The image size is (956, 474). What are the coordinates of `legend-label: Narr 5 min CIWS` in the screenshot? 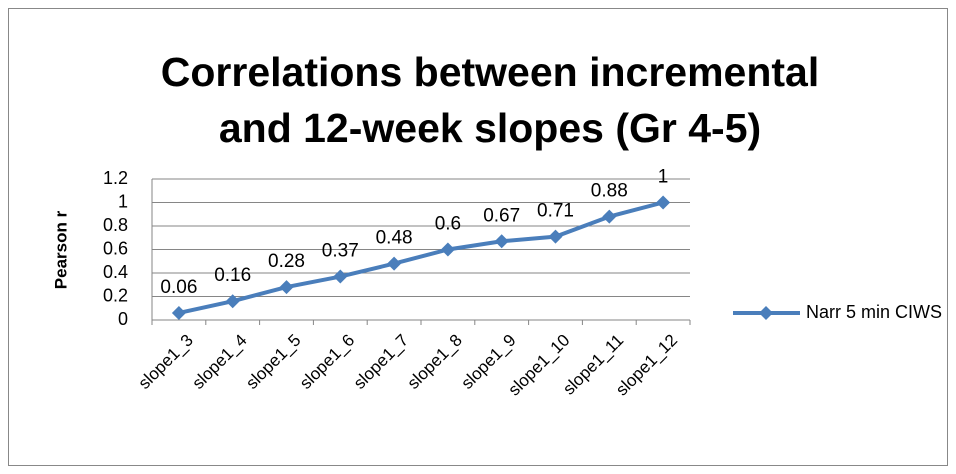 It's located at (874, 312).